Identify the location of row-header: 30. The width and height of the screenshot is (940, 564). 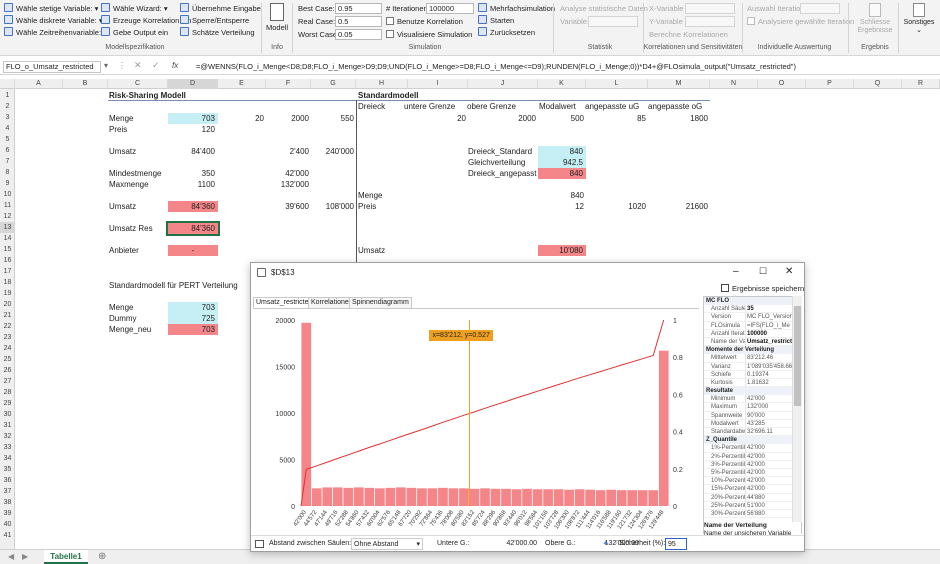
(7, 414).